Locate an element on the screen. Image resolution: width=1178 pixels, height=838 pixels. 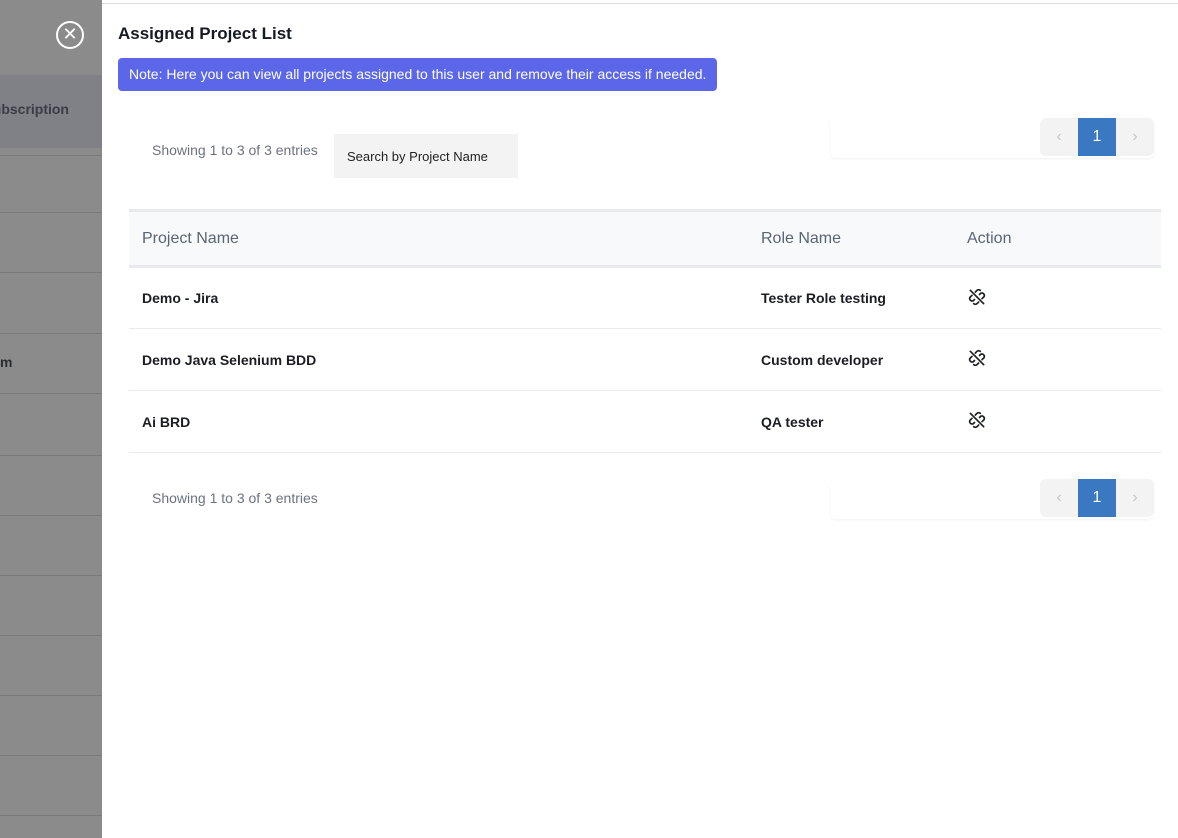
close-button: ✕ is located at coordinates (70, 35).